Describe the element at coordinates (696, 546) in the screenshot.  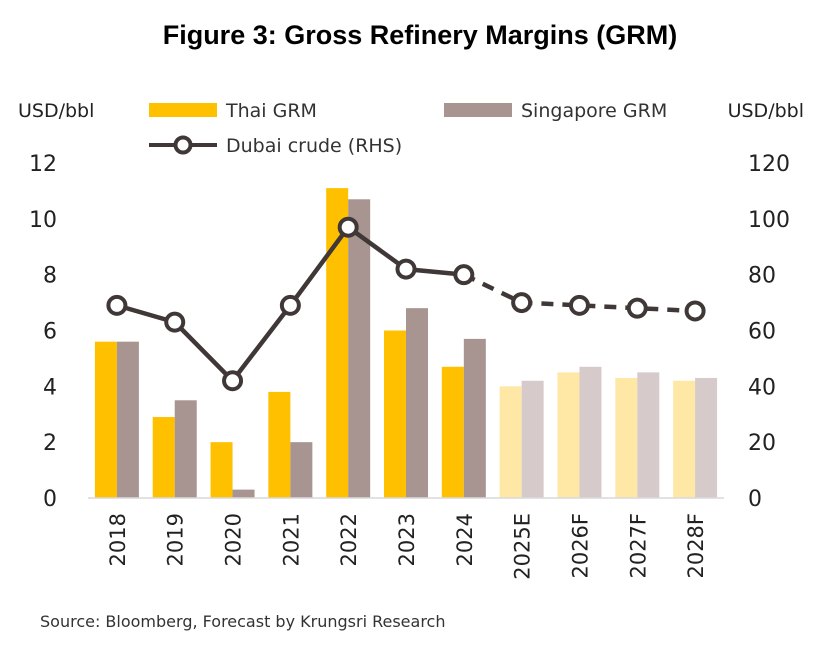
I see `x-tick-label-2028f: 2028F` at that location.